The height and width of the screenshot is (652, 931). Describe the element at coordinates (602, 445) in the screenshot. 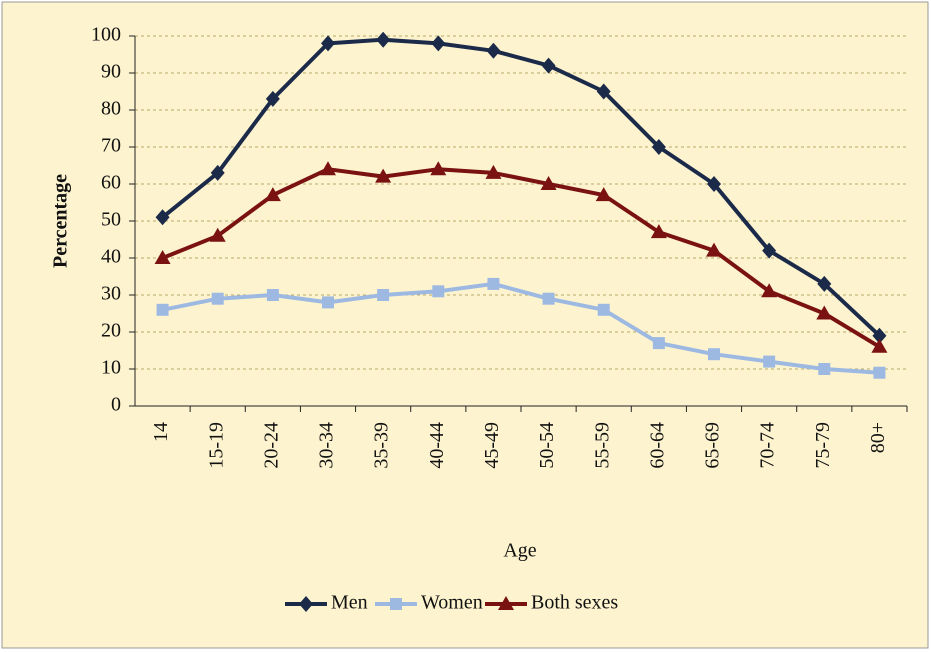

I see `x-tick-label: 55-59` at that location.